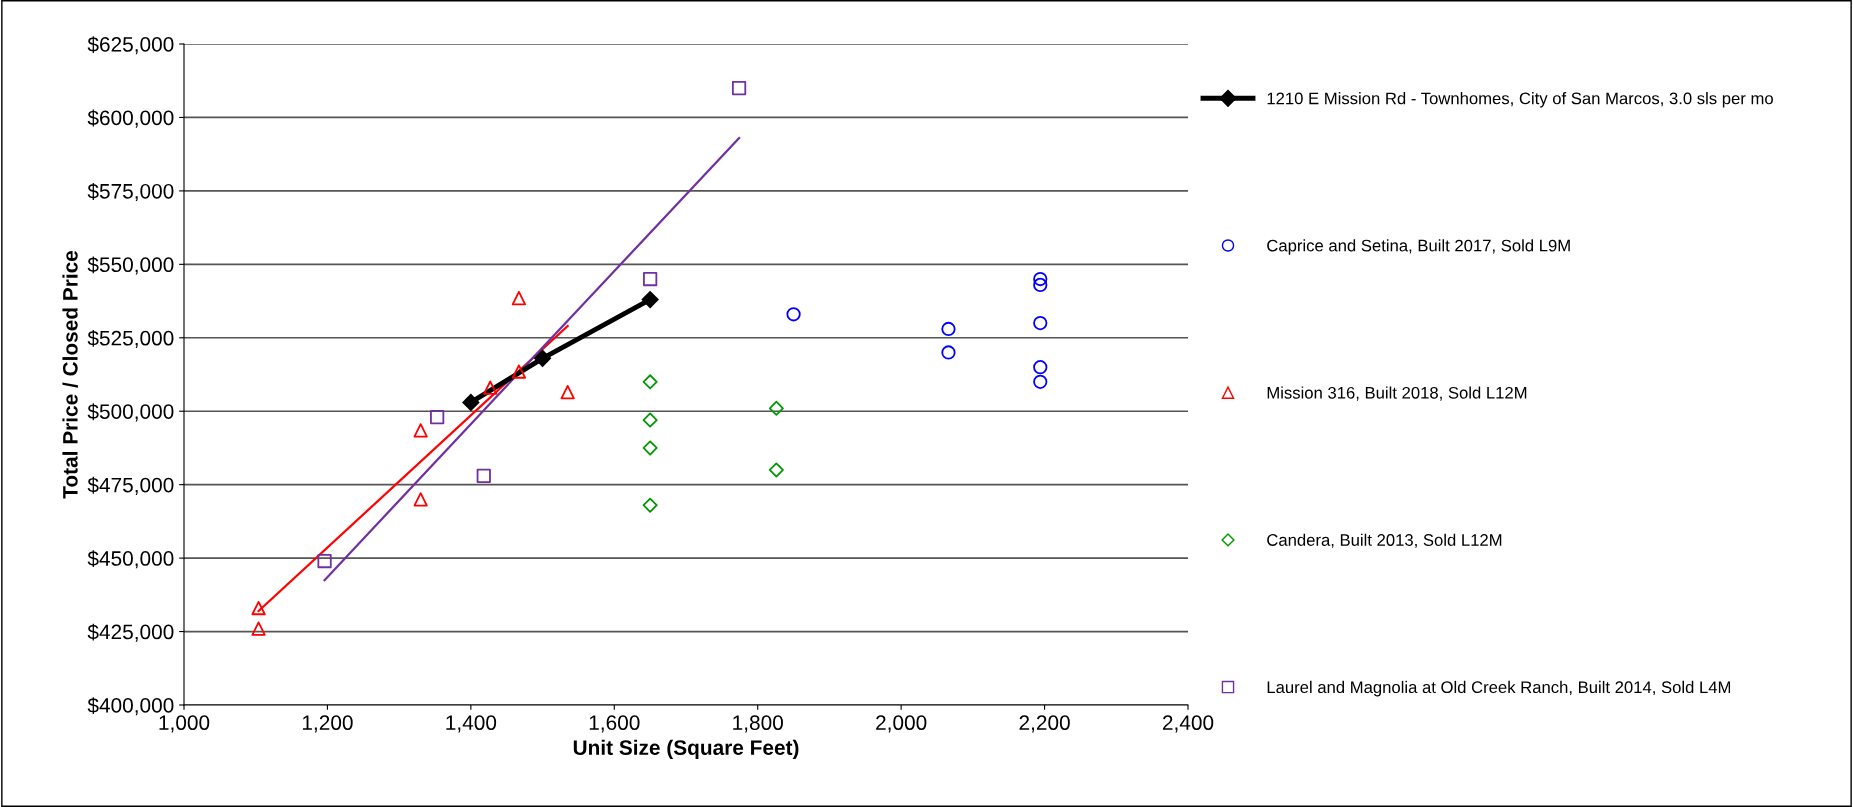 The image size is (1853, 807). Describe the element at coordinates (758, 724) in the screenshot. I see `x-tick-label: 1,800` at that location.